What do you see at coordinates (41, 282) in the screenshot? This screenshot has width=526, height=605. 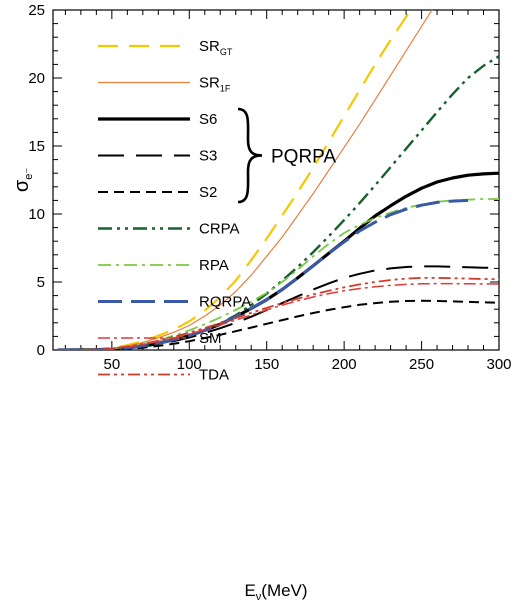 I see `y-tick-label: 5` at bounding box center [41, 282].